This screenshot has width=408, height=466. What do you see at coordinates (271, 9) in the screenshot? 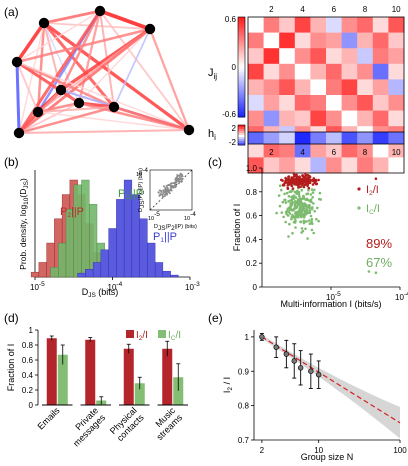
I see `matrix-tick-top: 2` at bounding box center [271, 9].